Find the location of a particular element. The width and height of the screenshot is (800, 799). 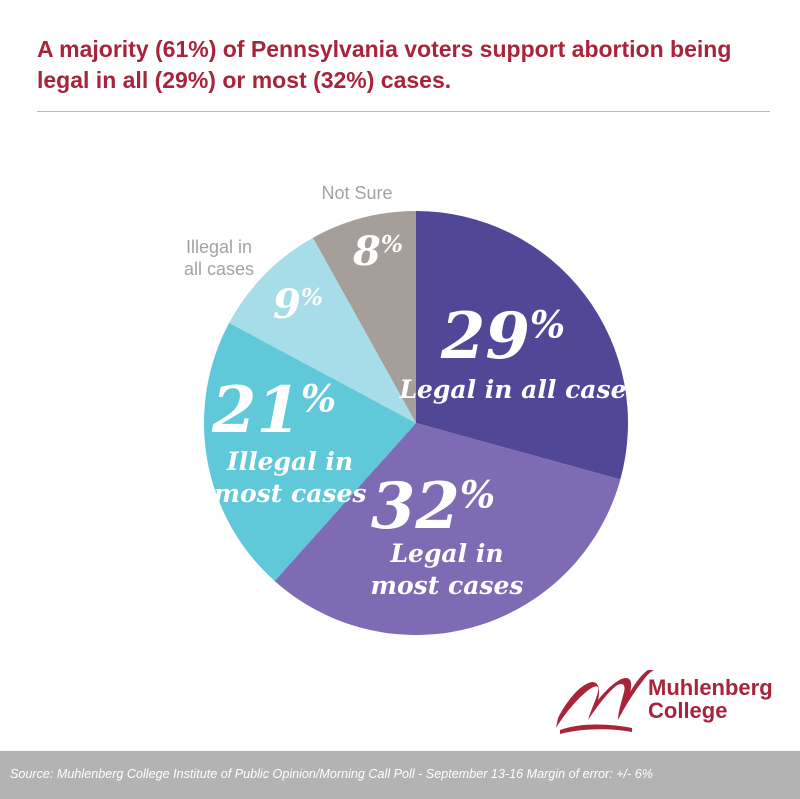

muhlenberg-logo is located at coordinates (605, 702).